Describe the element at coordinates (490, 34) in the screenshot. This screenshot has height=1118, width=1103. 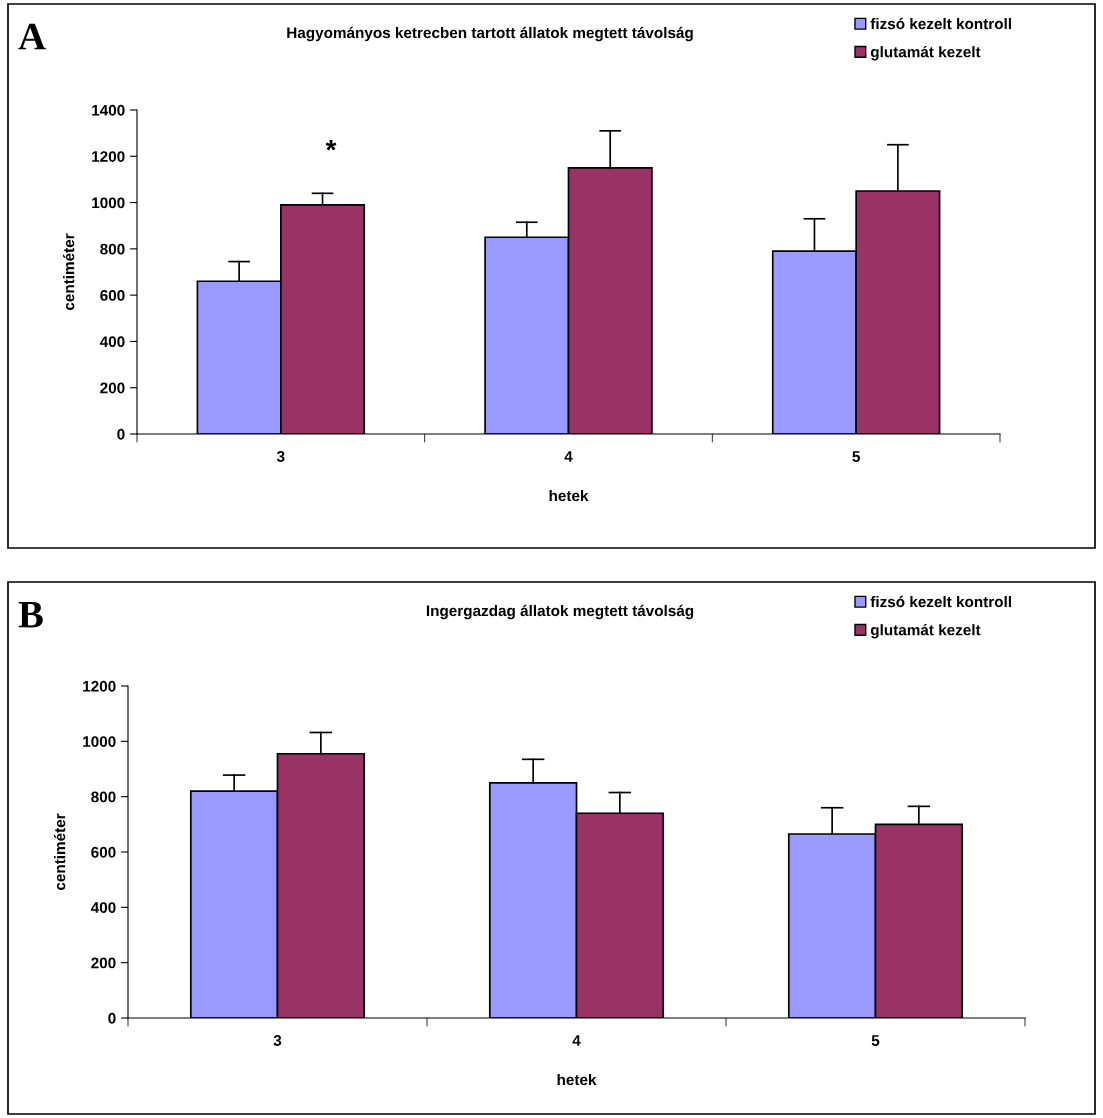
I see `chart-title: Hagyományos ketrecben tartott állatok megtett távolság` at that location.